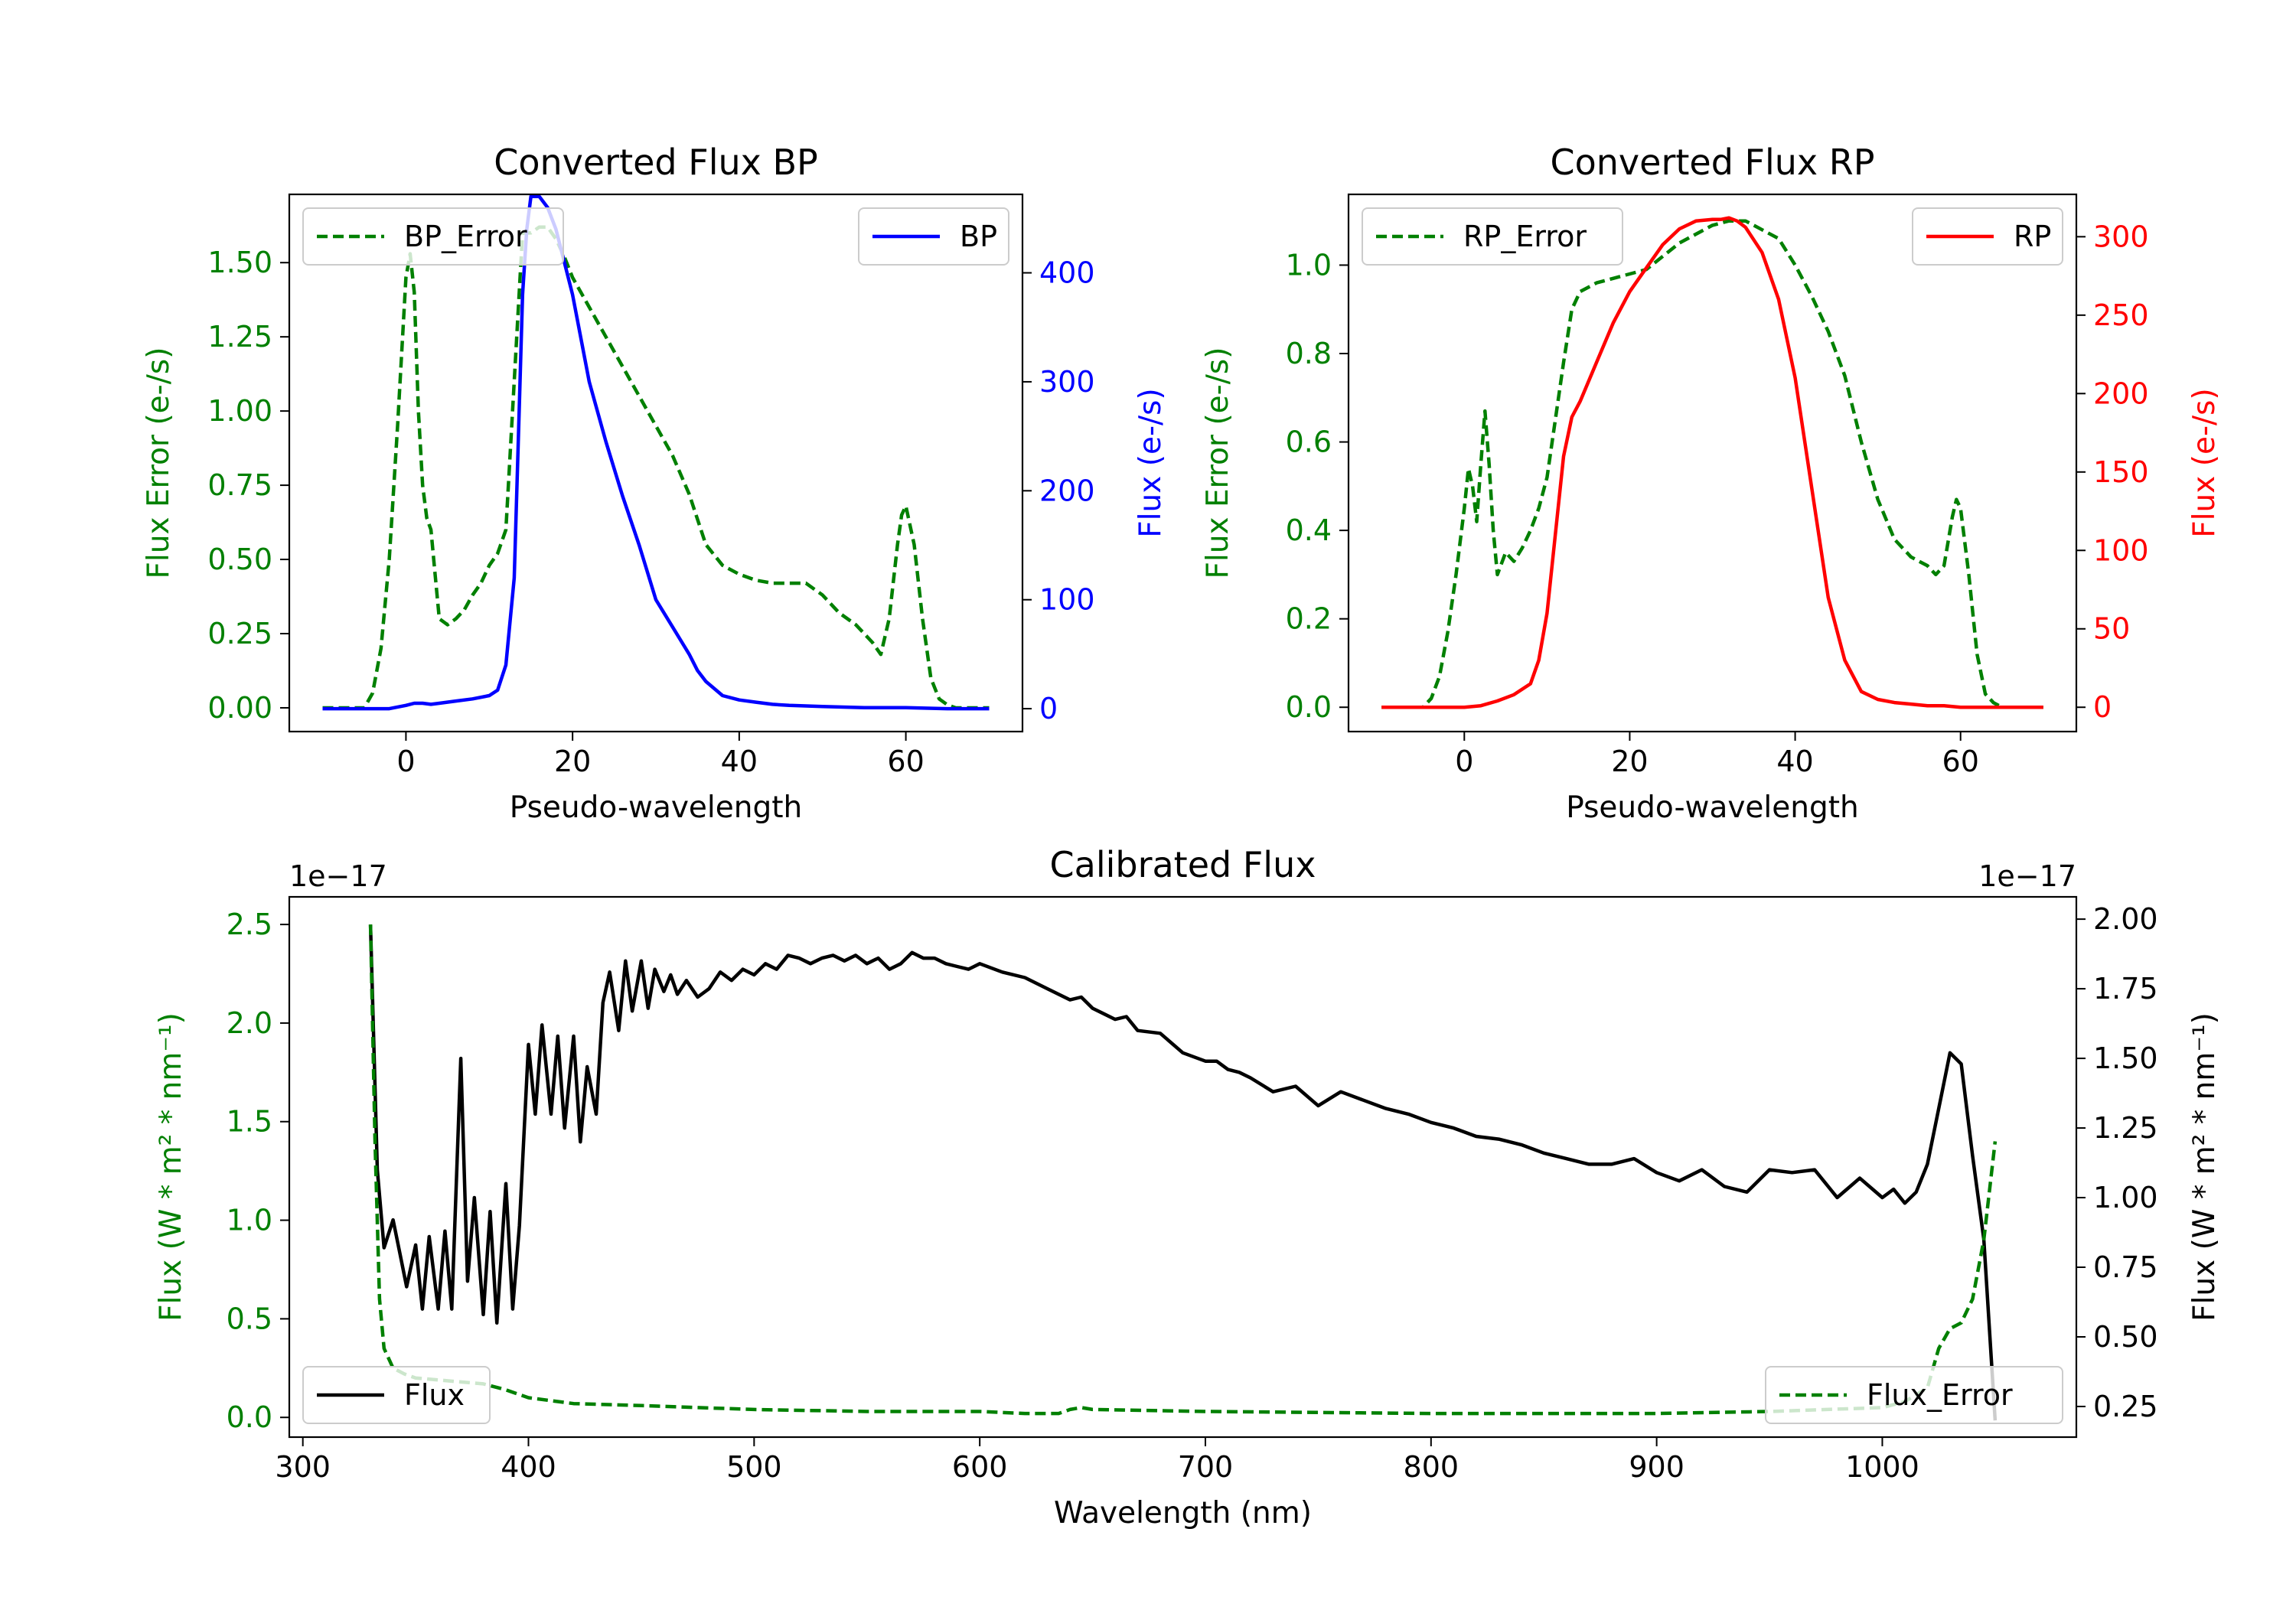  I want to click on chart-title: Calibrated Flux, so click(1183, 864).